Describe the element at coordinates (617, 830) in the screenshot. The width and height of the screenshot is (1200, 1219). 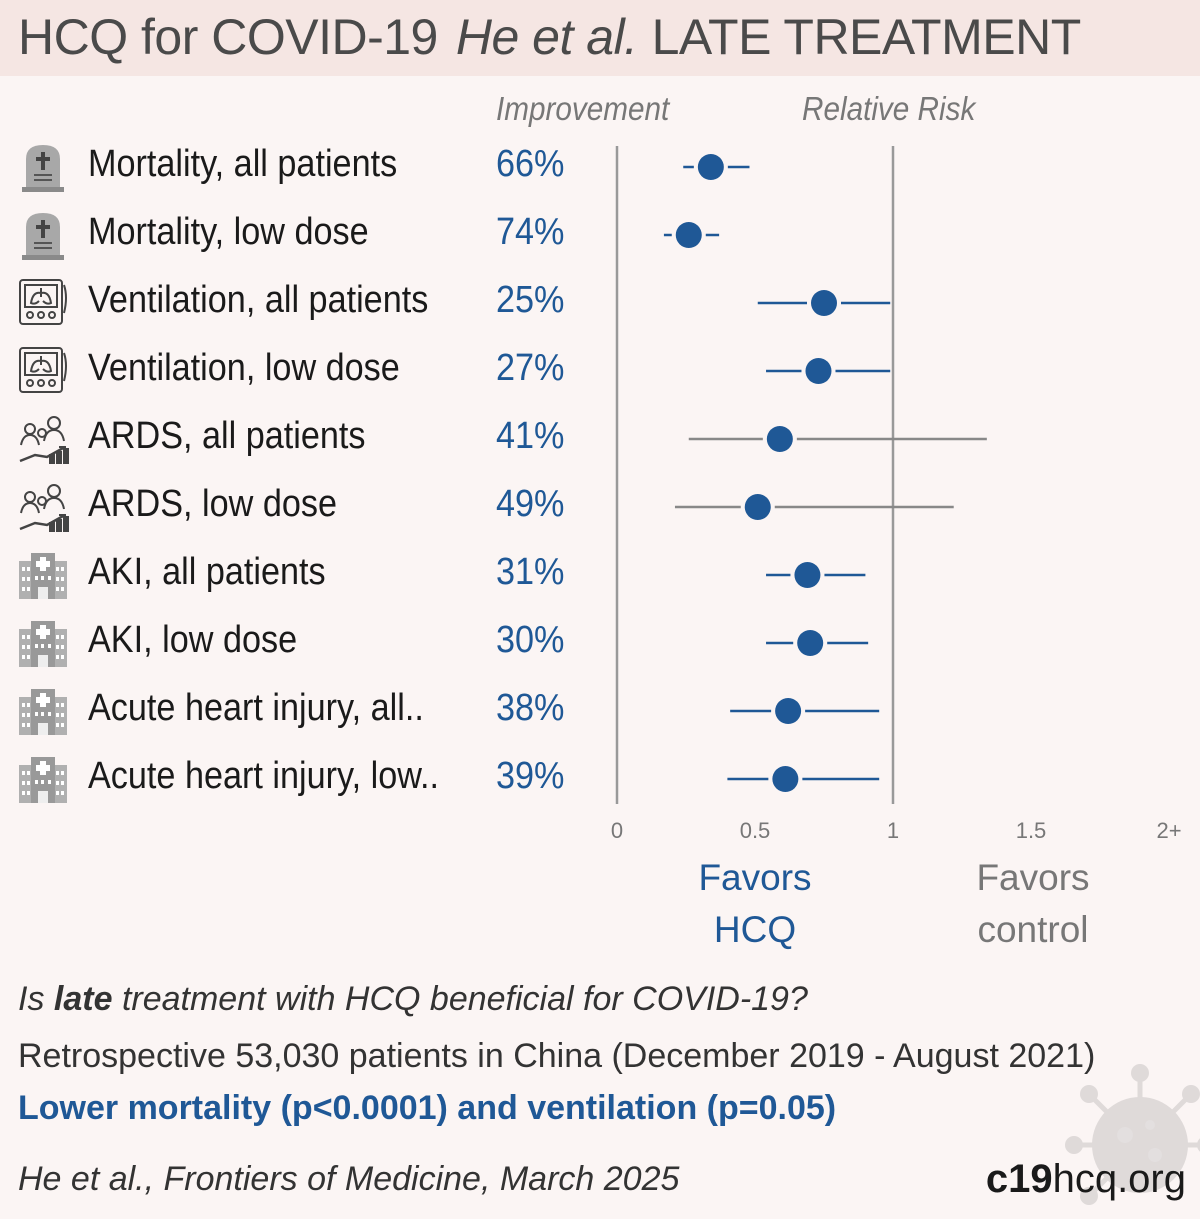
I see `x-tick-label: 0` at that location.